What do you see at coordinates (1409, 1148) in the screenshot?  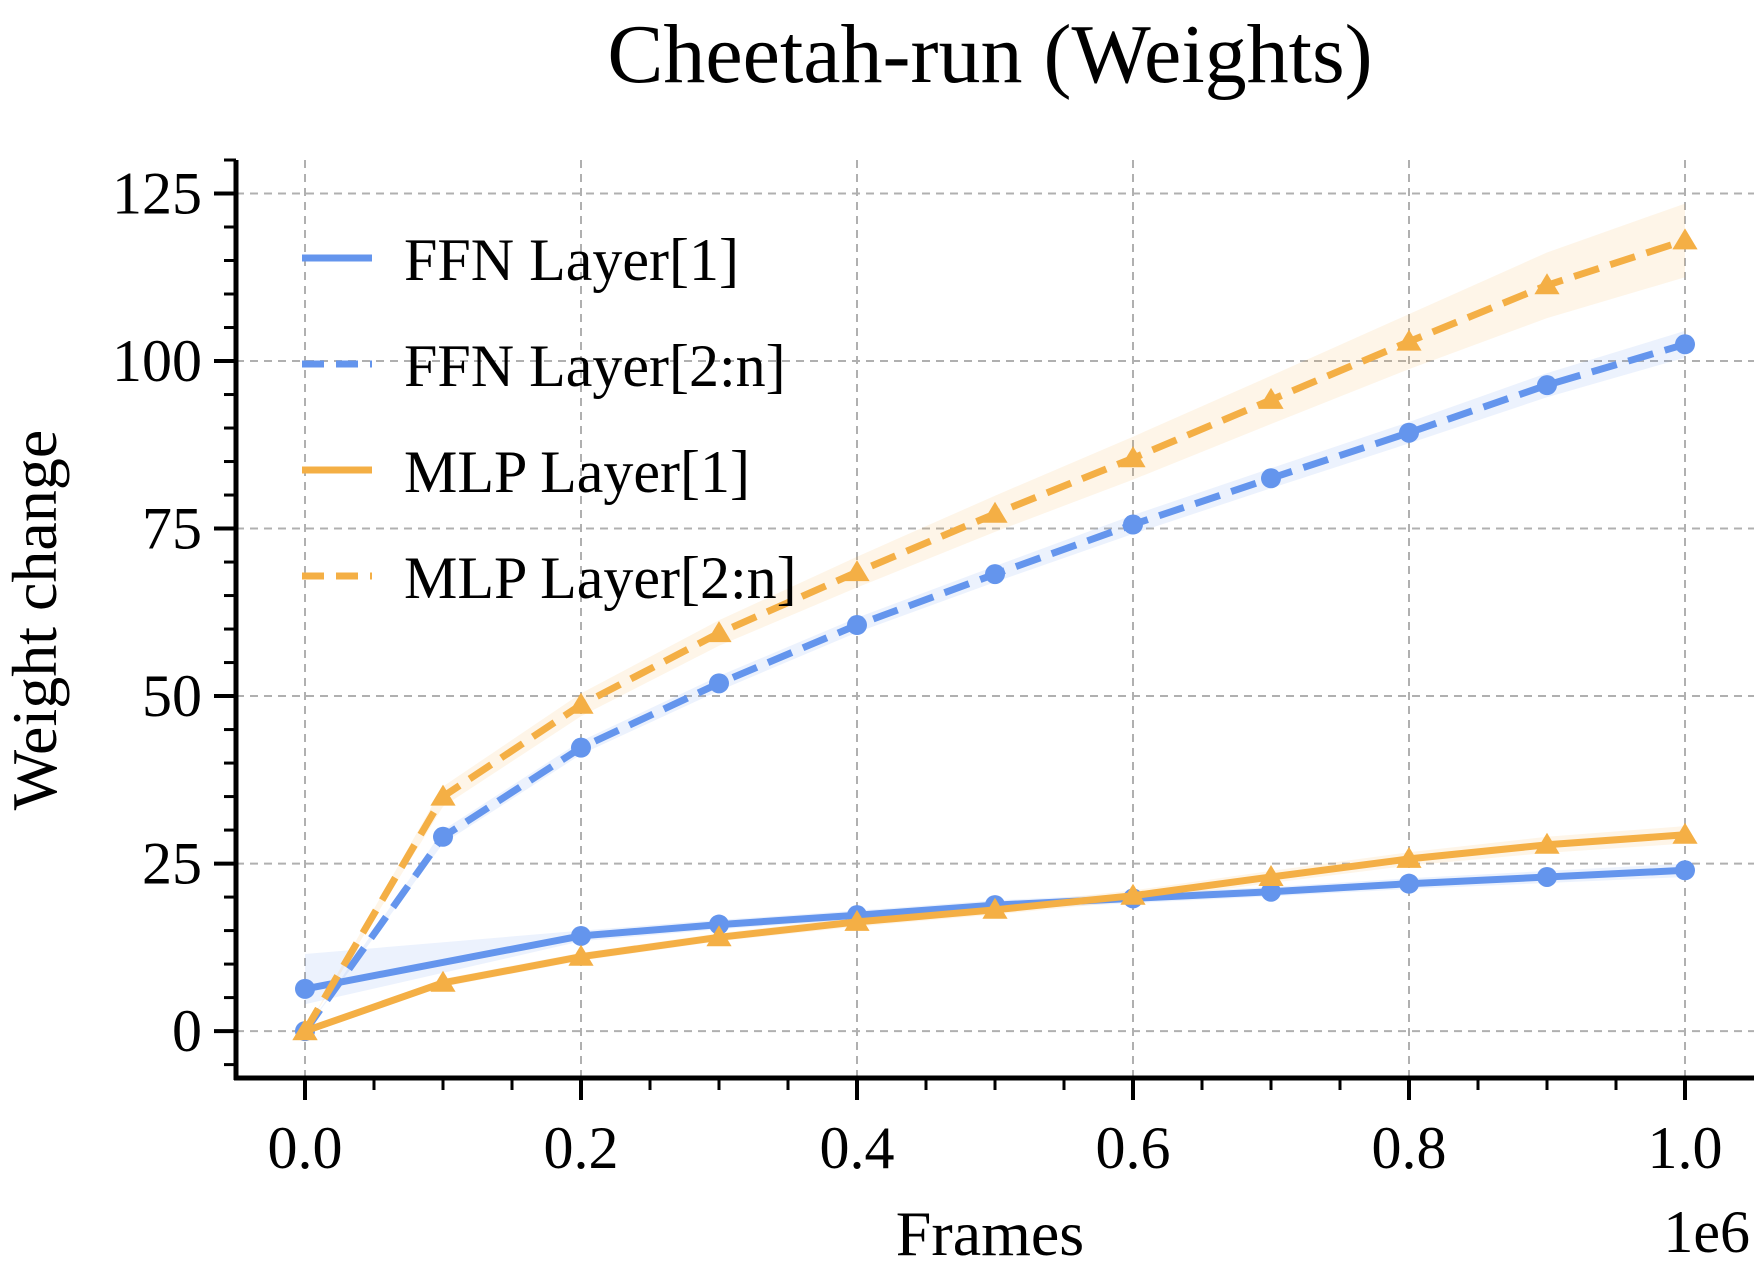 I see `x-tick-label: 0.8` at bounding box center [1409, 1148].